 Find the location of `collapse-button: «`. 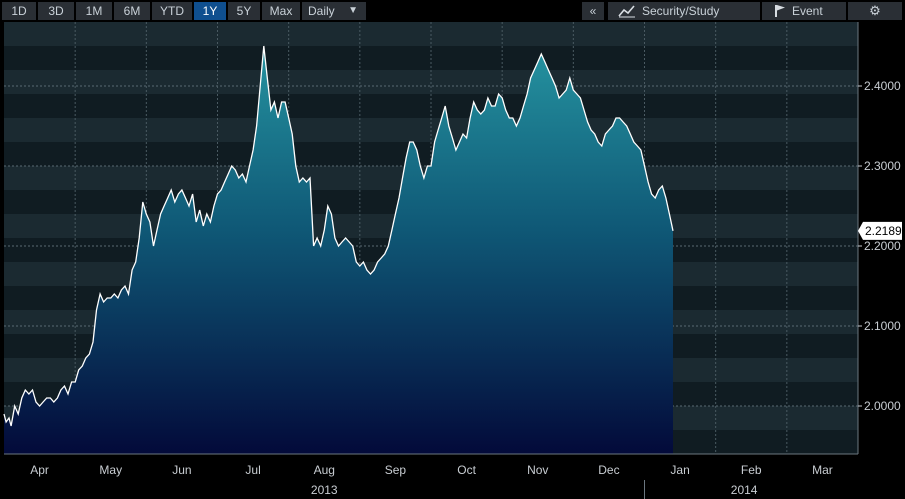

collapse-button: « is located at coordinates (593, 11).